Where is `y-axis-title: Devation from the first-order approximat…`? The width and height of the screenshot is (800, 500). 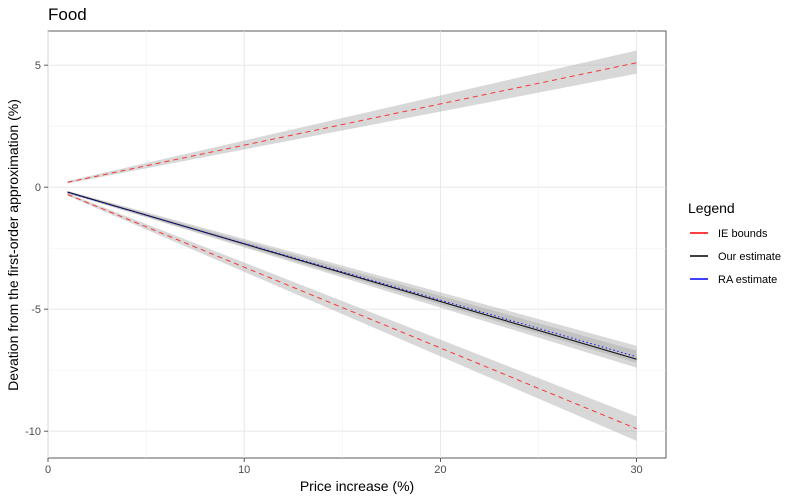
y-axis-title: Devation from the first-order approximat… is located at coordinates (13, 245).